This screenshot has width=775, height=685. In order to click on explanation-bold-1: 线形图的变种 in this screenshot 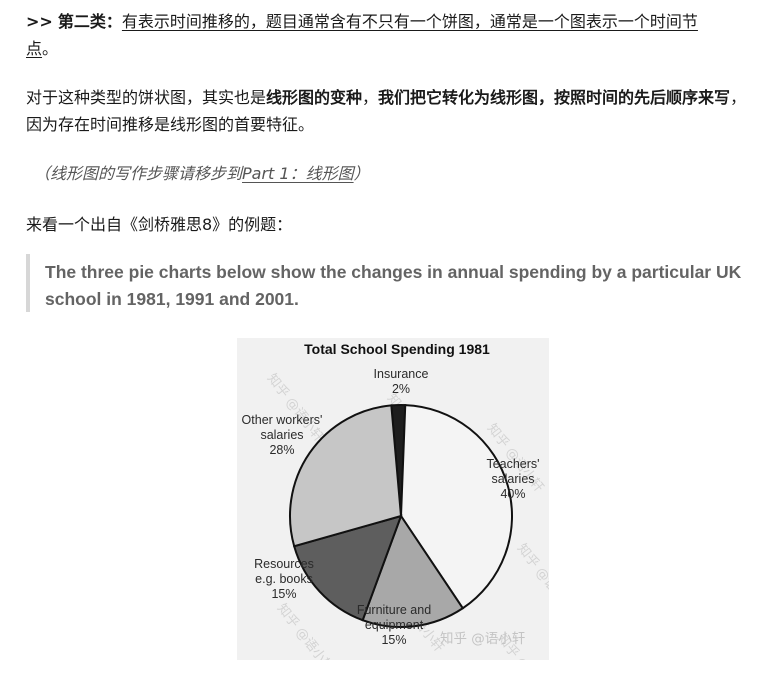, I will do `click(314, 97)`.